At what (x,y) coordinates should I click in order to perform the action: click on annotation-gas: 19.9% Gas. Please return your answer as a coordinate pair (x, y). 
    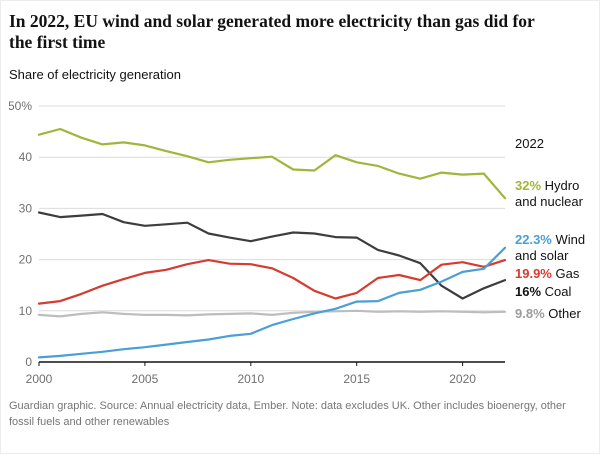
    Looking at the image, I should click on (547, 274).